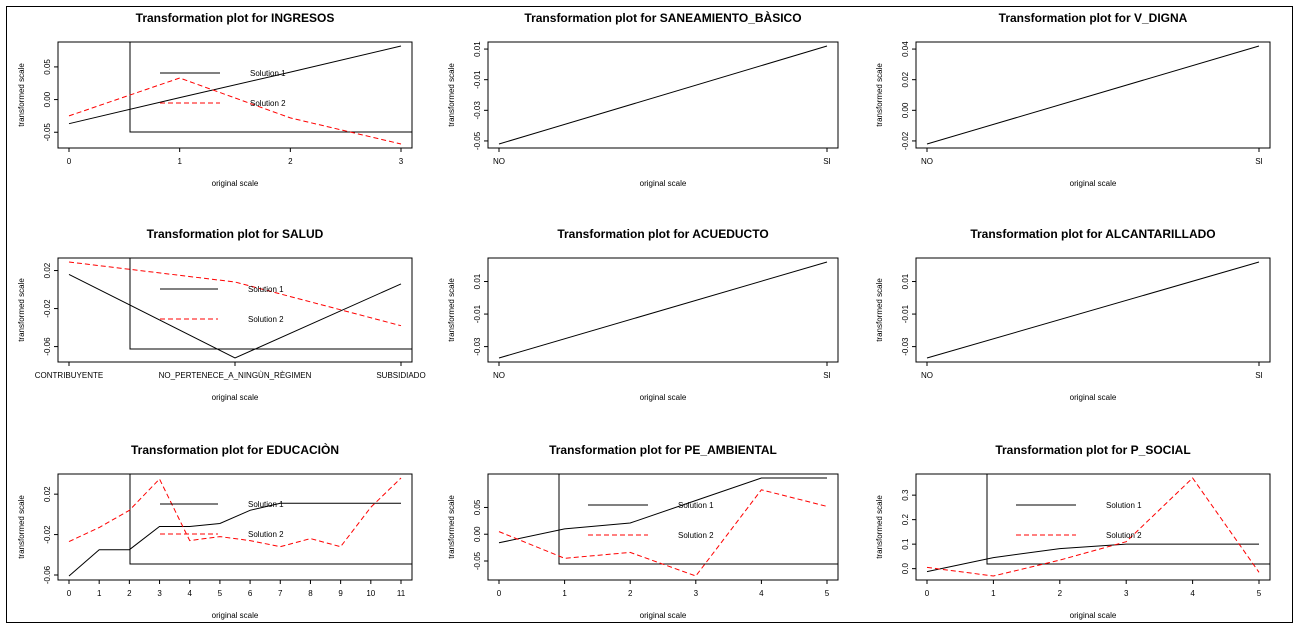  What do you see at coordinates (340, 593) in the screenshot?
I see `x-tick-label: 9` at bounding box center [340, 593].